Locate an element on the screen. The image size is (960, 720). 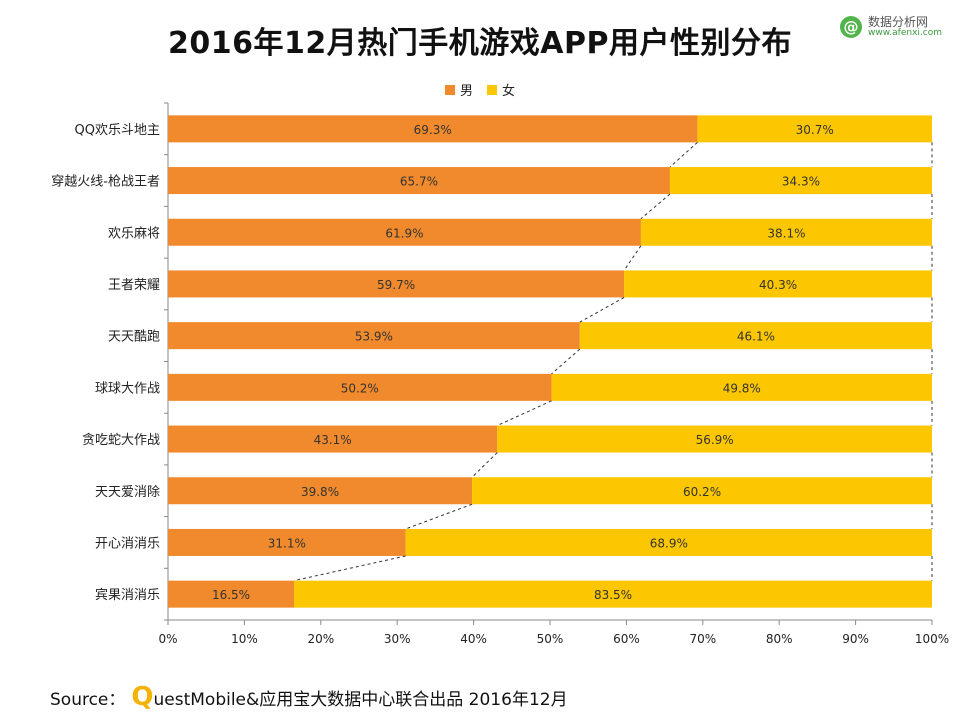
data-label-female: 30.7% is located at coordinates (815, 130).